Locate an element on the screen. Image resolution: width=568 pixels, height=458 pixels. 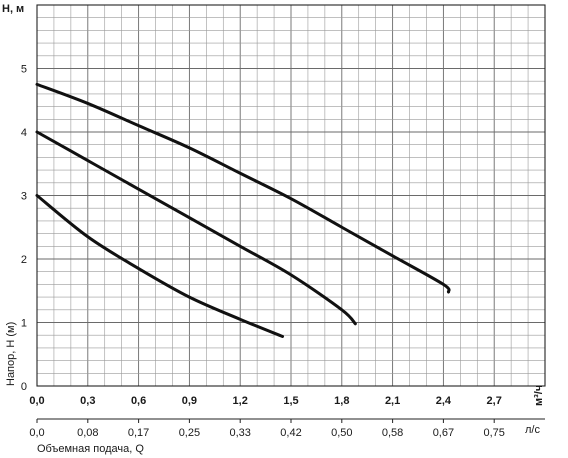
x-secondary-tick-label: 0,0 is located at coordinates (36, 433).